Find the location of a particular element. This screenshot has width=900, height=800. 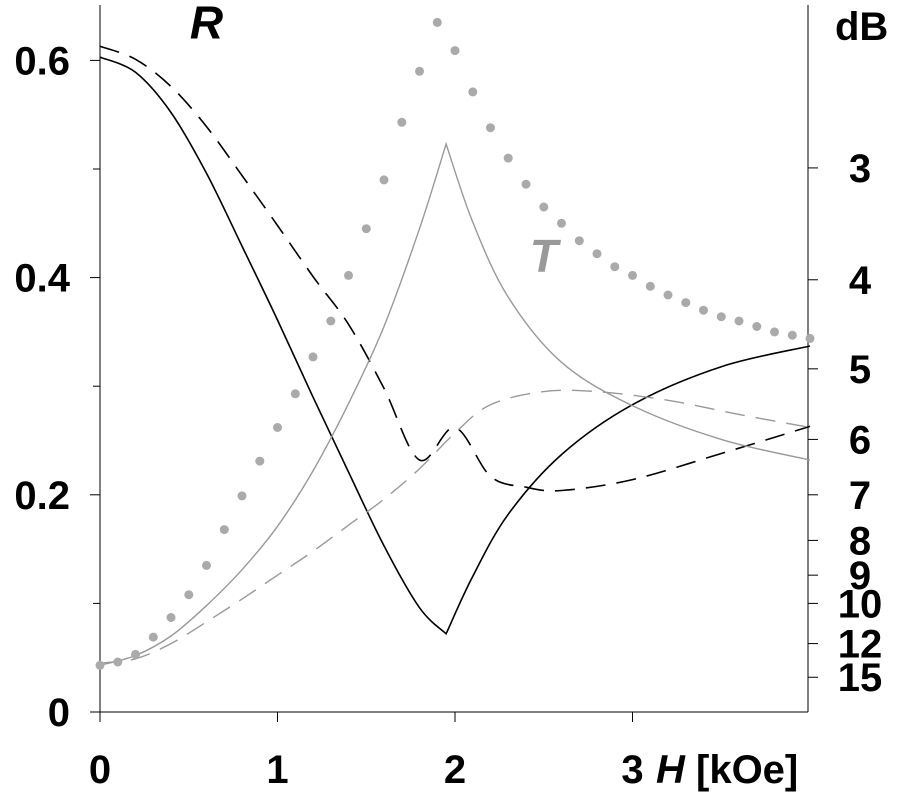

y-tick-label: 0 is located at coordinates (59, 713).